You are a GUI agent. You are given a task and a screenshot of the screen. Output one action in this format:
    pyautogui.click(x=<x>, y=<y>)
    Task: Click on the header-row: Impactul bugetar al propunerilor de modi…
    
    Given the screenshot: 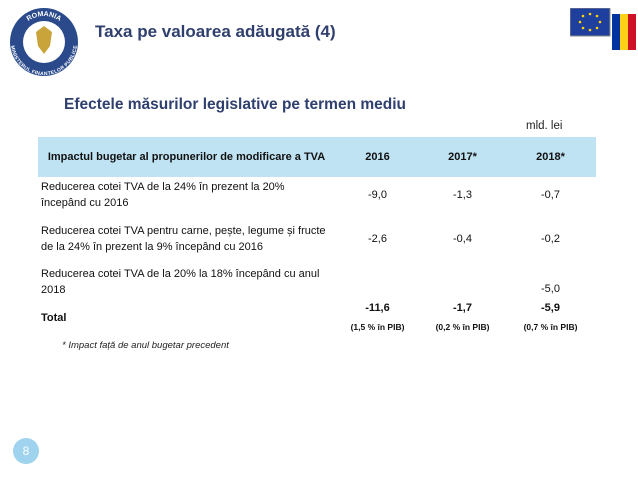 What is the action you would take?
    pyautogui.click(x=317, y=157)
    